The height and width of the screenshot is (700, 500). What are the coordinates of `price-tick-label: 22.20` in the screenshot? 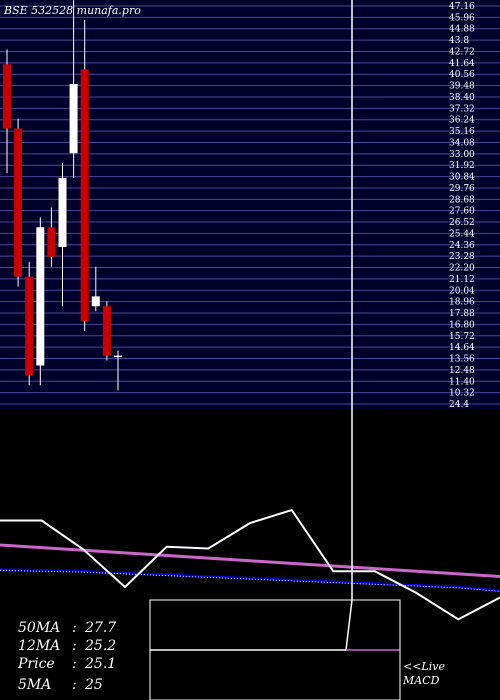 It's located at (462, 269).